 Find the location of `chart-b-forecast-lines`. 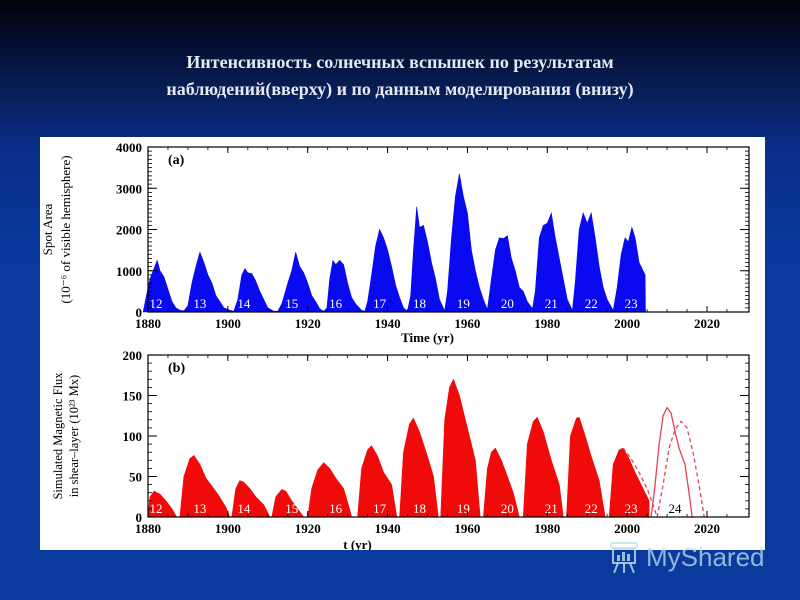

chart-b-forecast-lines is located at coordinates (663, 462).